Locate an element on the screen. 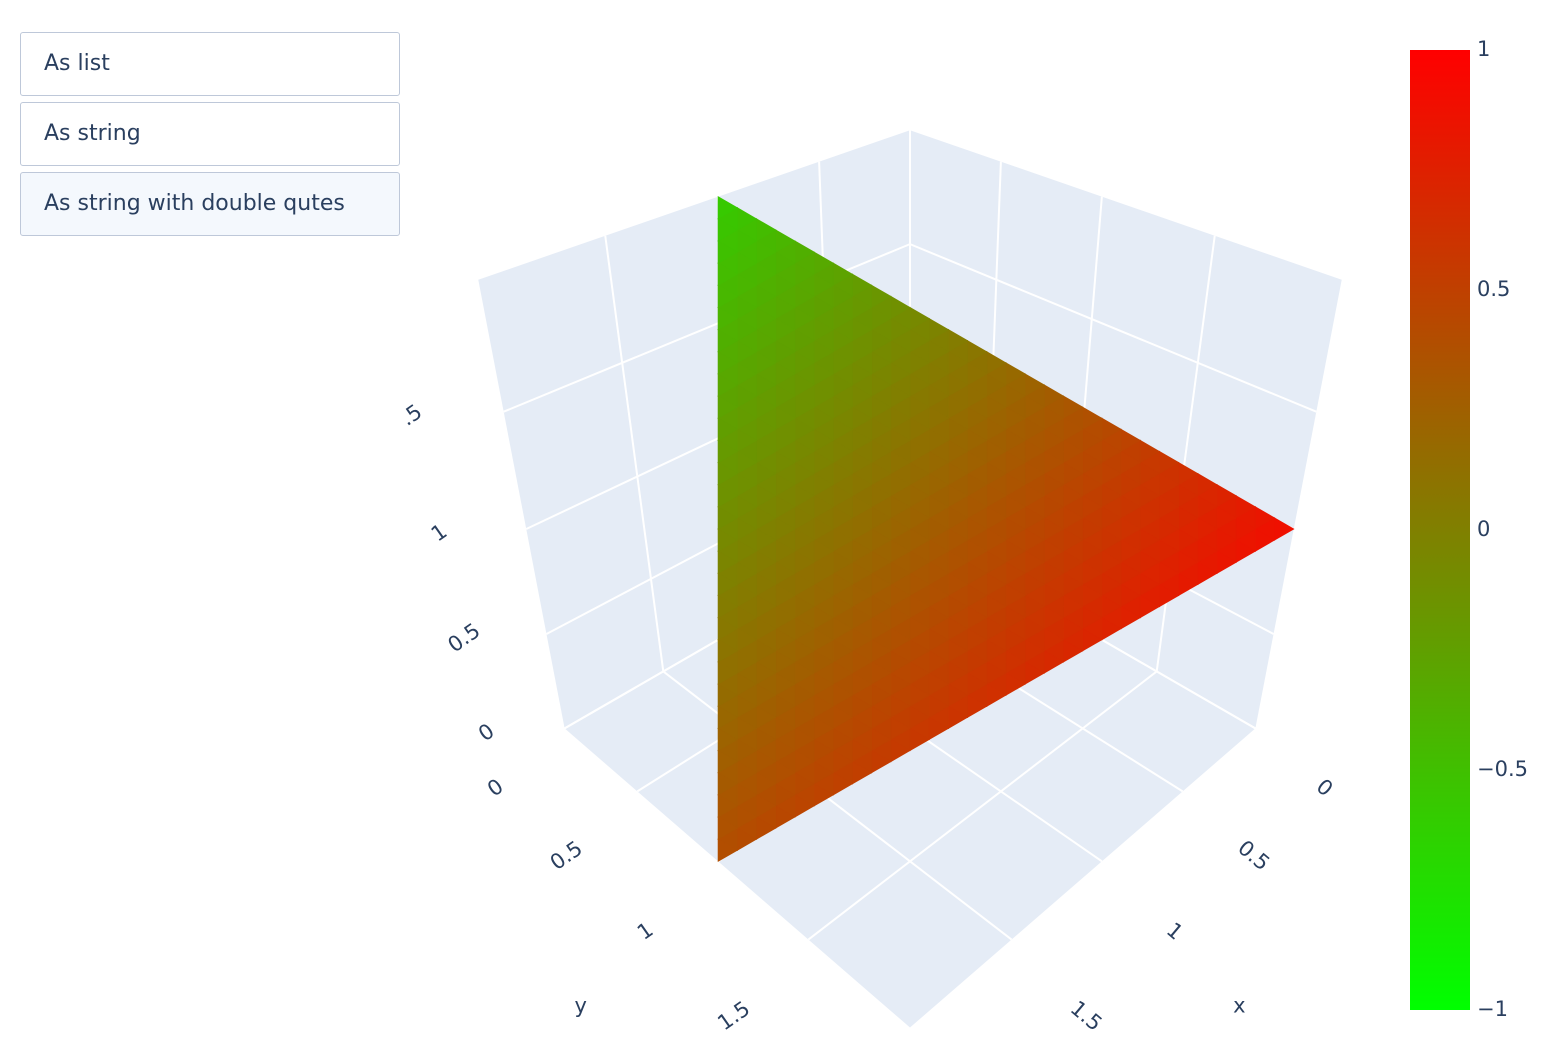 The image size is (1556, 1056). x-tick-label: 1.5 is located at coordinates (1086, 1016).